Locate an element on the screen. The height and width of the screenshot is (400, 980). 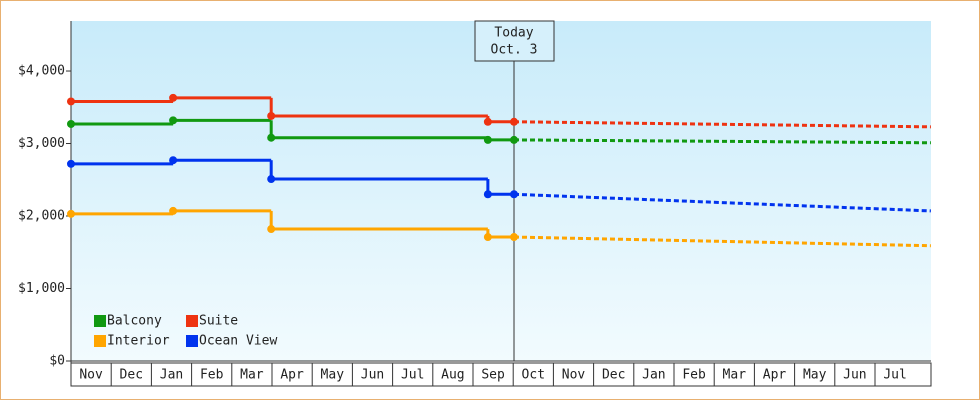
x-tick-label: Aug is located at coordinates (452, 375).